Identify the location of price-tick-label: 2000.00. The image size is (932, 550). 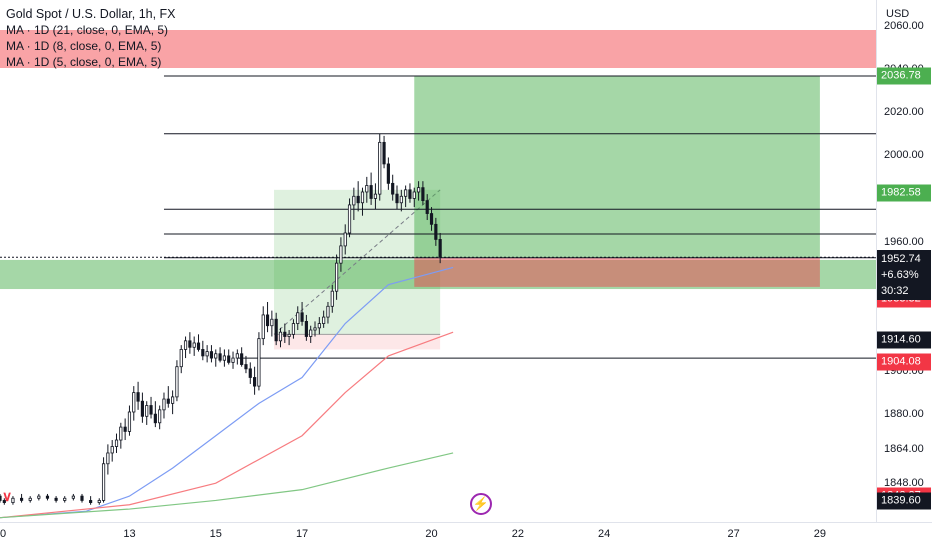
(904, 155).